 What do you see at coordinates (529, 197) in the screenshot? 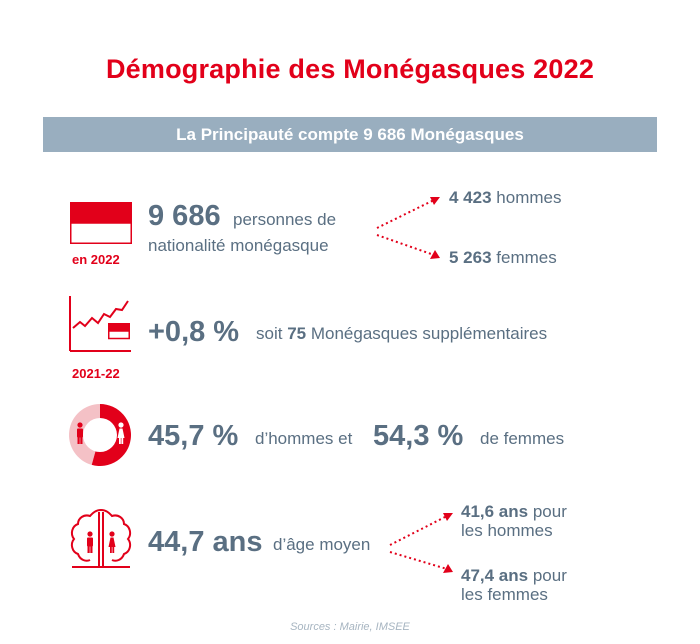
I see `men-count-label: hommes` at bounding box center [529, 197].